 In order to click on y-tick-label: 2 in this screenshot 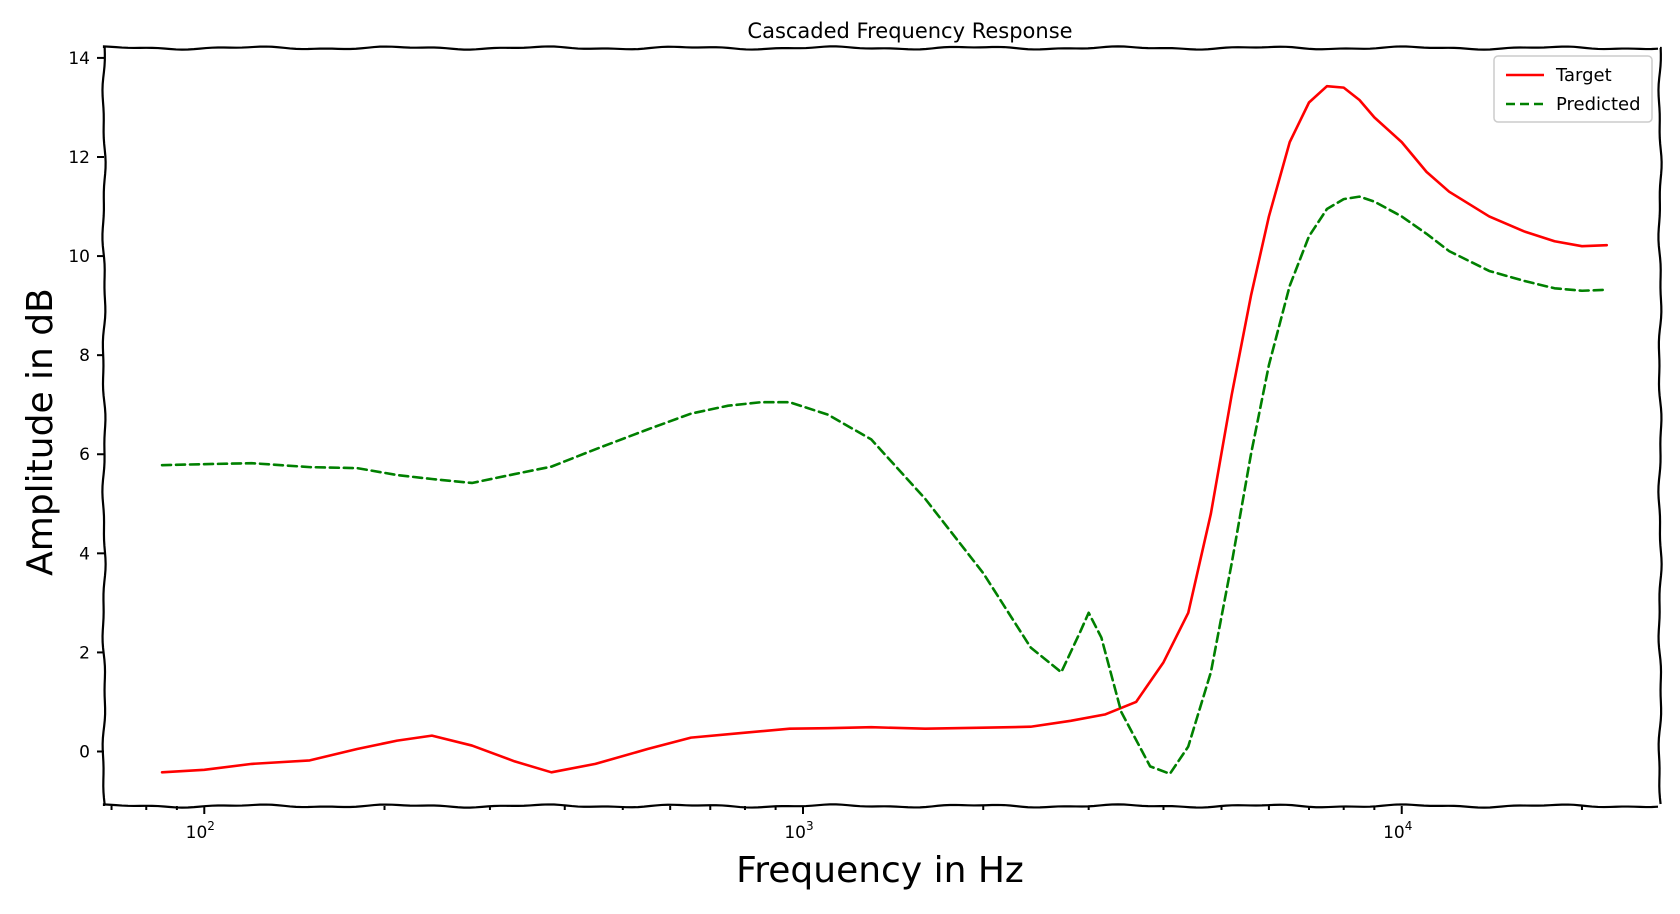, I will do `click(84, 653)`.